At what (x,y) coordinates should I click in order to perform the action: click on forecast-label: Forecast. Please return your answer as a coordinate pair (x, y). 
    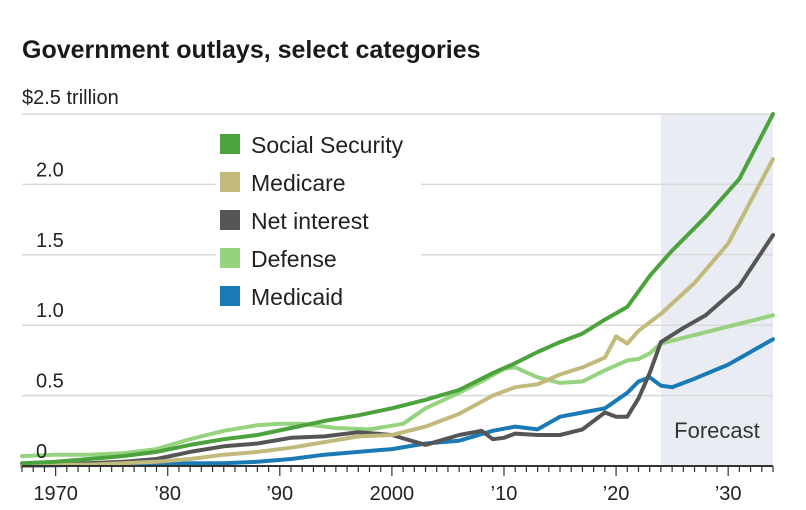
    Looking at the image, I should click on (717, 430).